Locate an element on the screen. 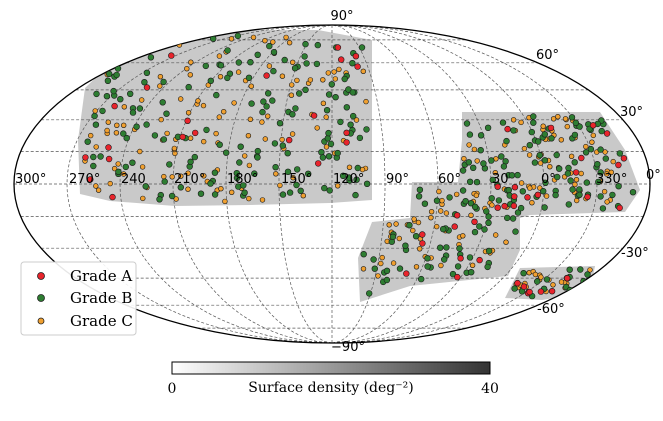 The height and width of the screenshot is (421, 663). legend-label-grade-b: Grade B is located at coordinates (101, 298).